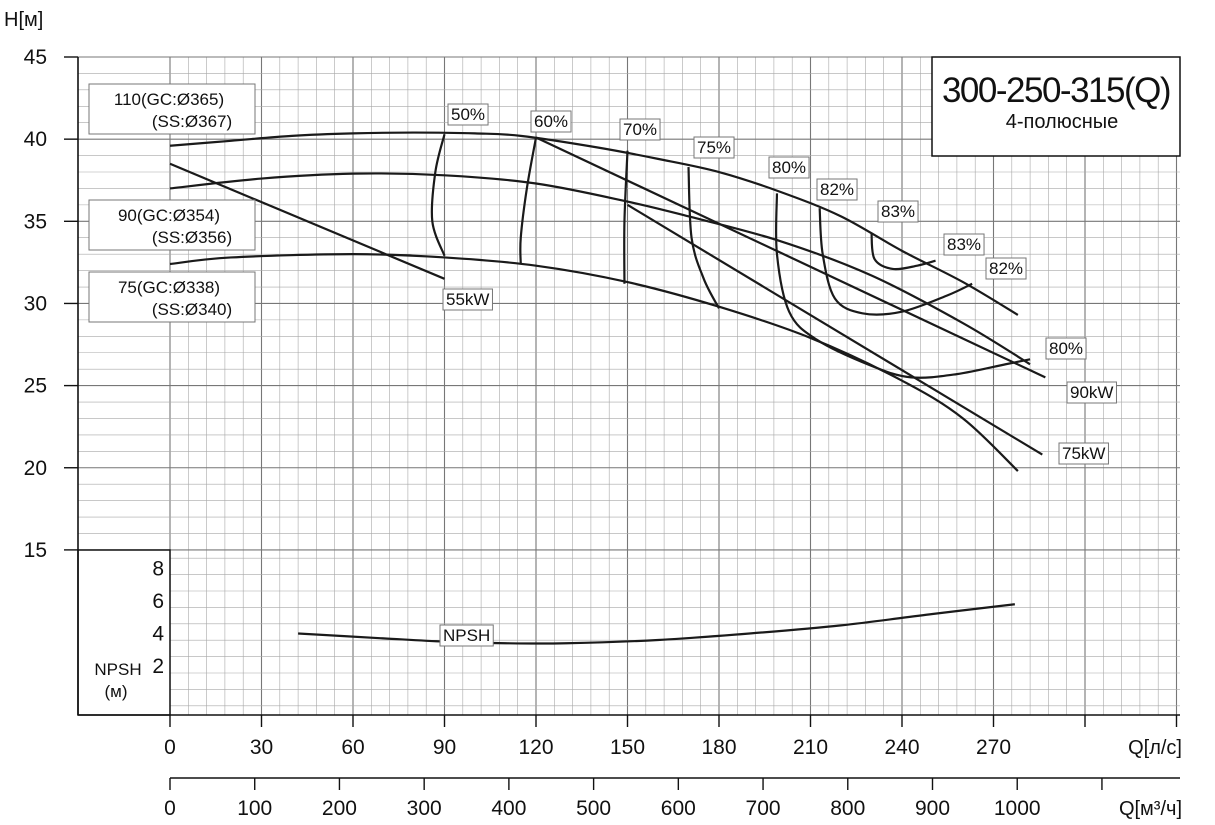 This screenshot has height=825, width=1215. I want to click on x-tick-label: 240, so click(901, 747).